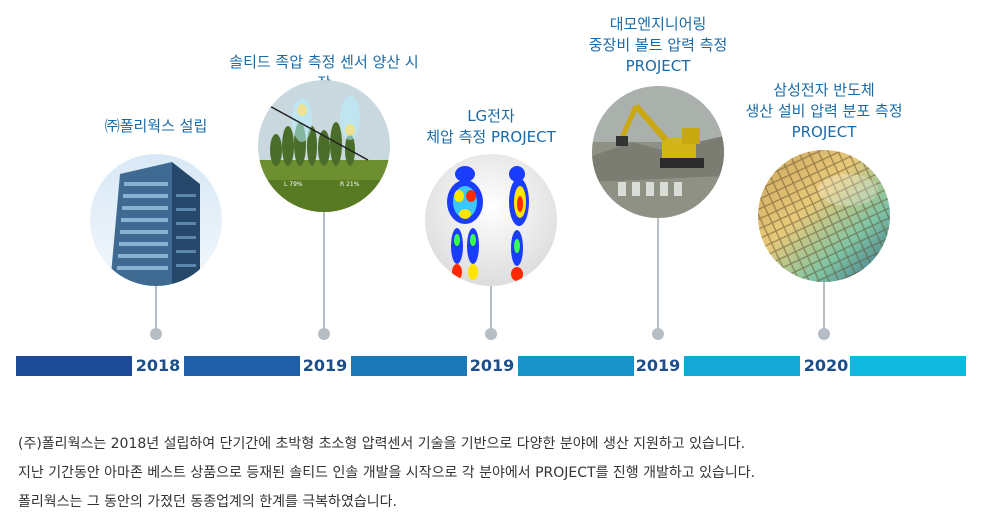 The height and width of the screenshot is (528, 1000). What do you see at coordinates (824, 111) in the screenshot?
I see `milestone-title: 삼성전자 반도체 생산 설비 압력 분포 측정 PROJECT` at bounding box center [824, 111].